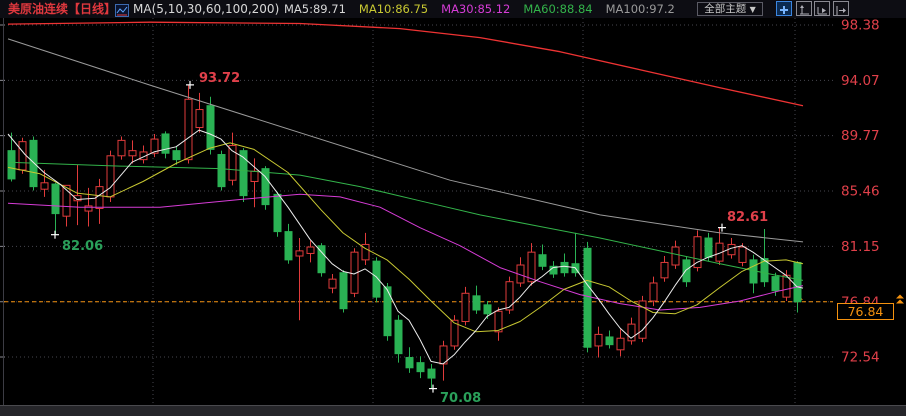 Image resolution: width=906 pixels, height=416 pixels. I want to click on ma-value-ma30: MA30:85.12, so click(476, 9).